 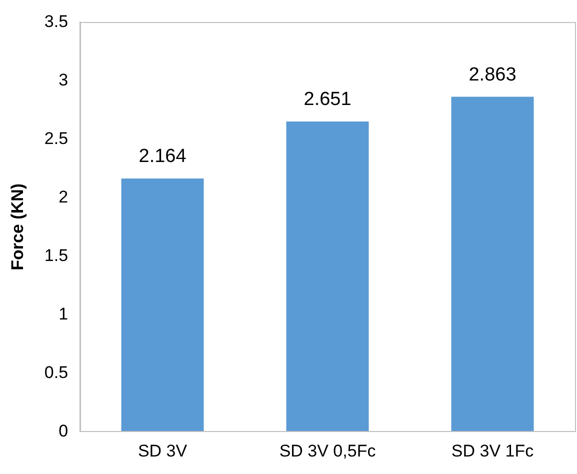 I want to click on y-tick-label: 1.5, so click(x=56, y=255).